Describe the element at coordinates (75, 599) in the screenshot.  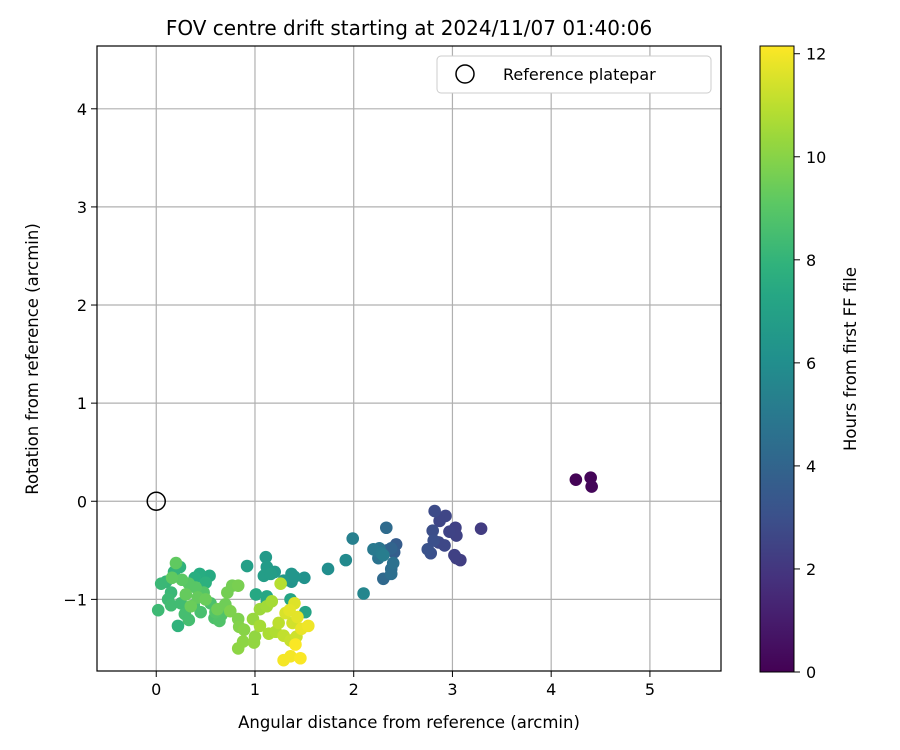
I see `y-tick-label: −1` at that location.